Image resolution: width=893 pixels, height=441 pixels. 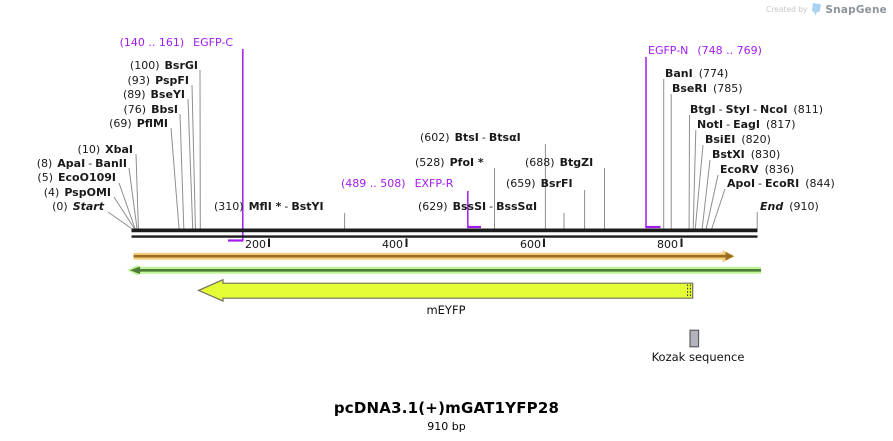 What do you see at coordinates (213, 42) in the screenshot?
I see `primer-name: EGFP-C` at bounding box center [213, 42].